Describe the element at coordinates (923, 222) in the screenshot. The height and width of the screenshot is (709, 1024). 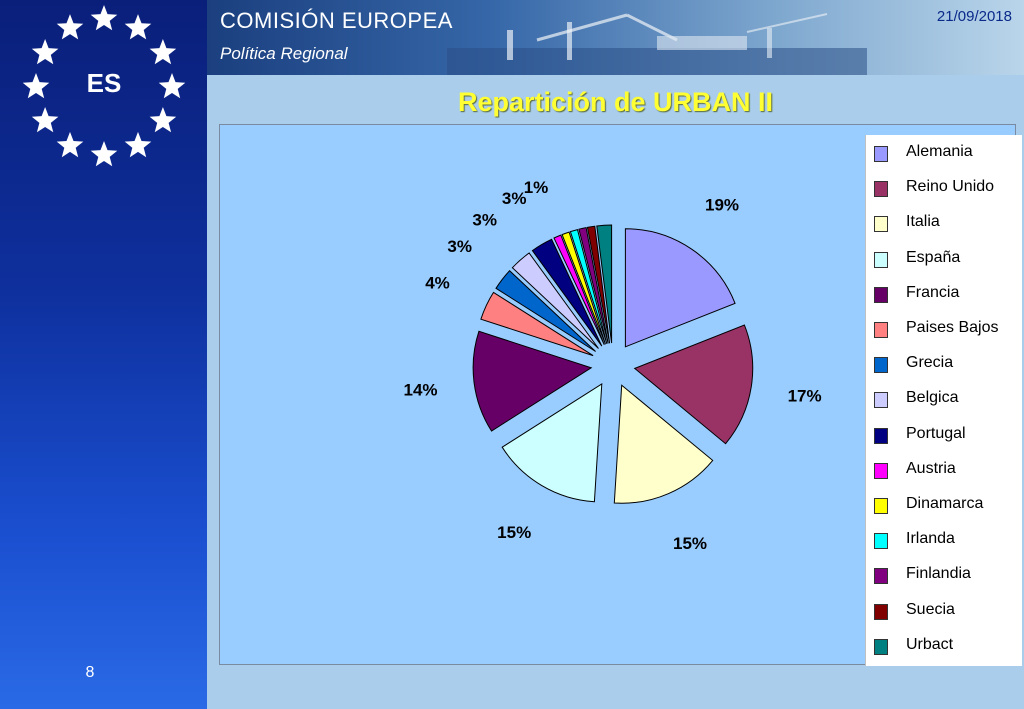
I see `legend-label: Italia` at that location.